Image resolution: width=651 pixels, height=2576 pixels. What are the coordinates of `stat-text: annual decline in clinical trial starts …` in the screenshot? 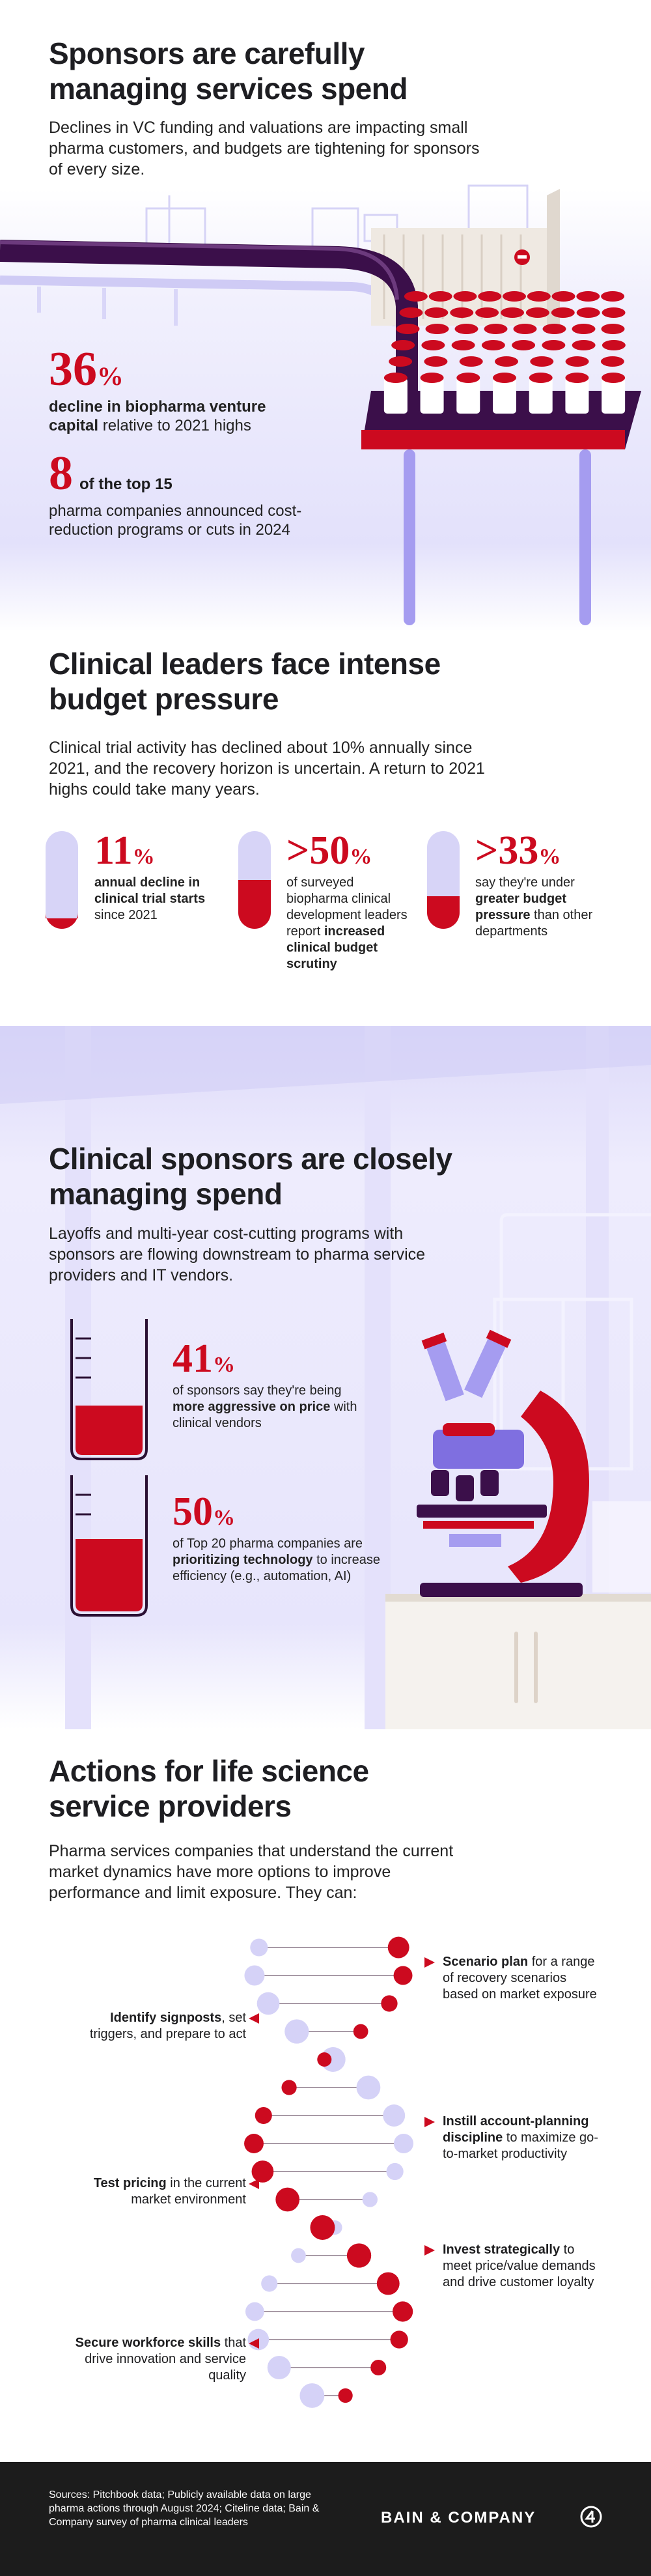 It's located at (159, 899).